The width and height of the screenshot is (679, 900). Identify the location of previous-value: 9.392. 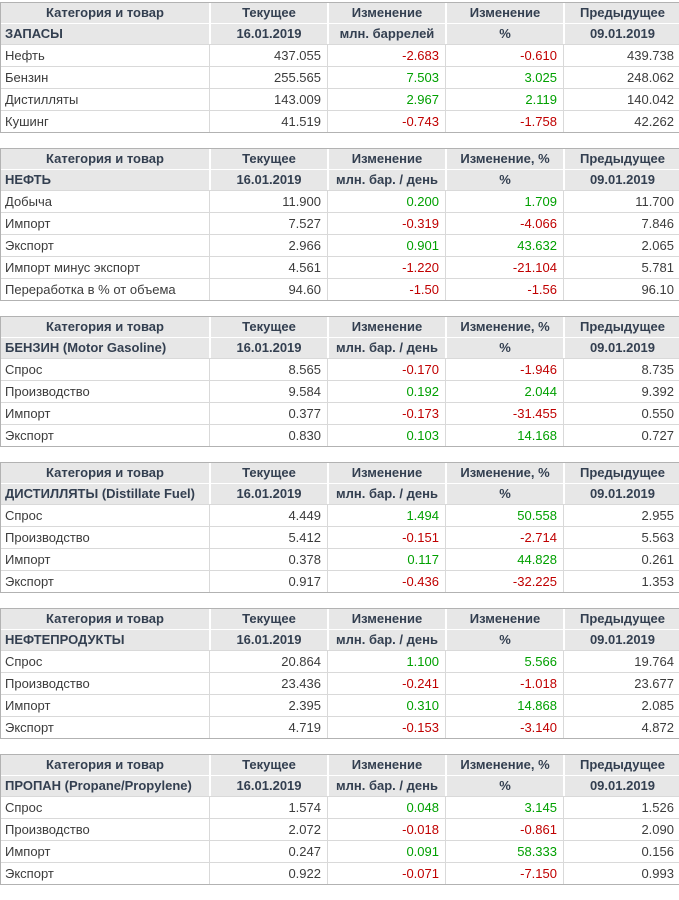
(621, 391).